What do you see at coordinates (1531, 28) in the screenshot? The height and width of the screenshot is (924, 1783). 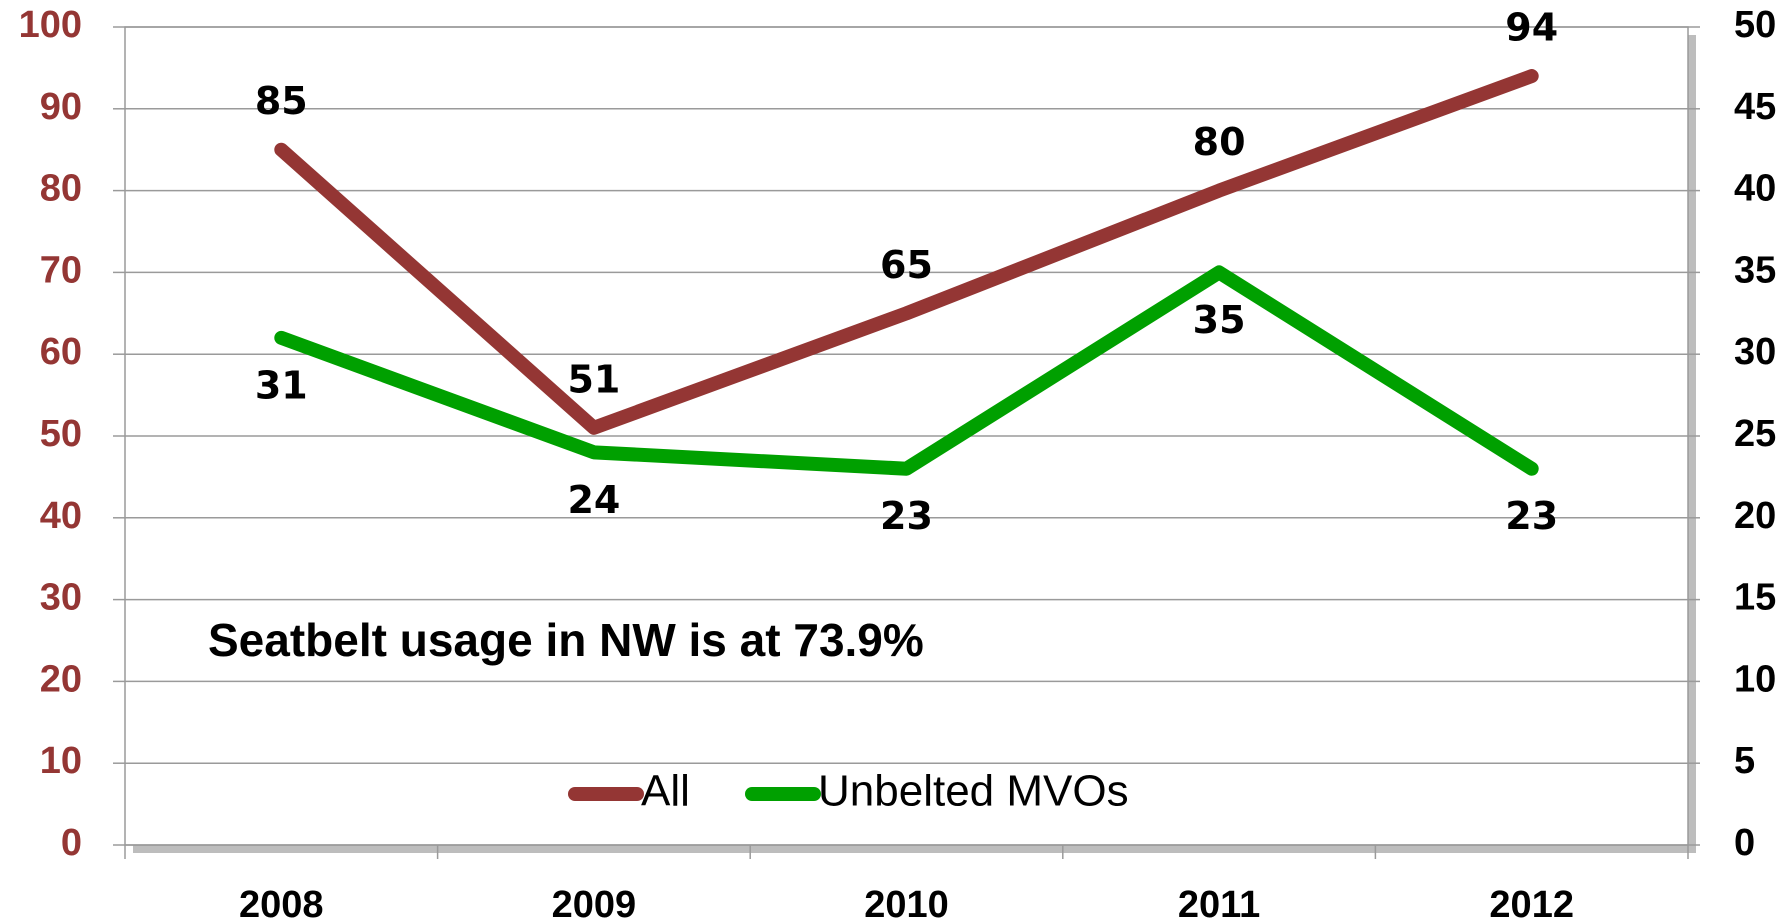 I see `data-label: 94` at bounding box center [1531, 28].